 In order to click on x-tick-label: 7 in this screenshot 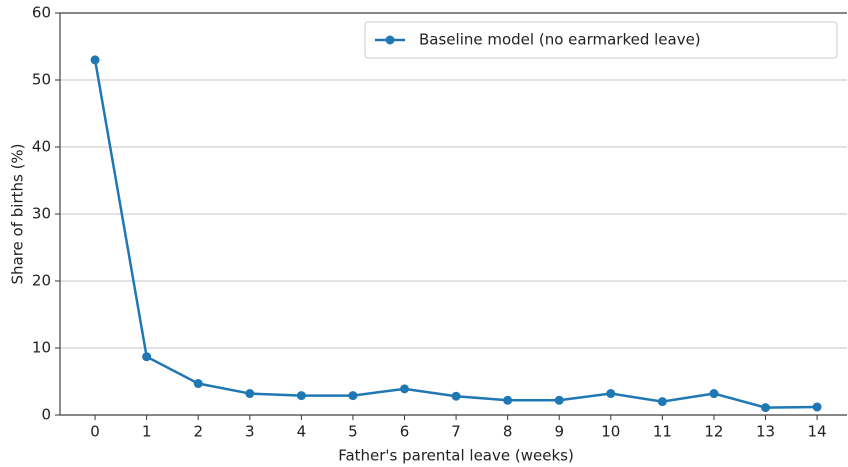, I will do `click(456, 432)`.